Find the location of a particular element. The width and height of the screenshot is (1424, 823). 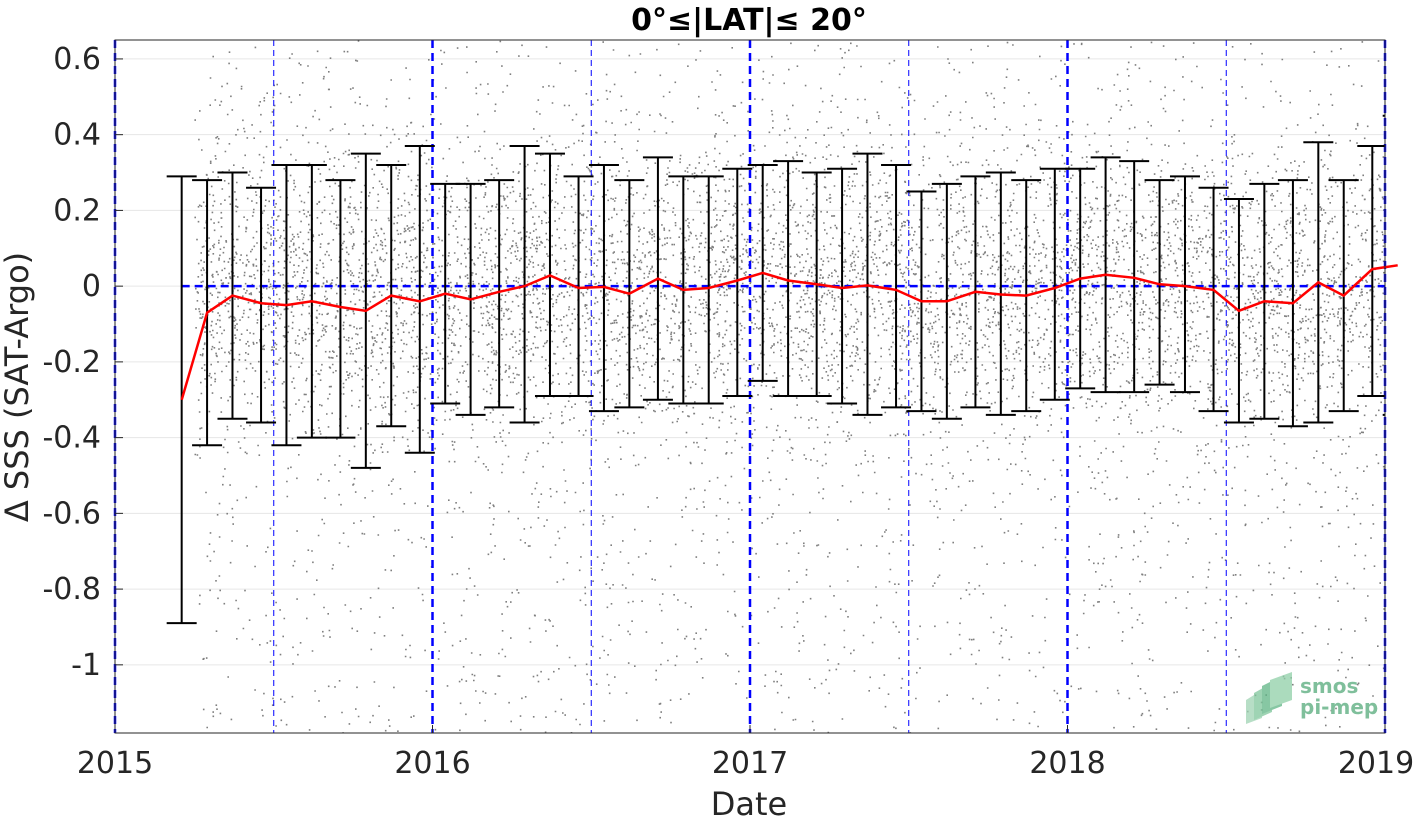

y-tick-label: -0.2 is located at coordinates (71, 362).